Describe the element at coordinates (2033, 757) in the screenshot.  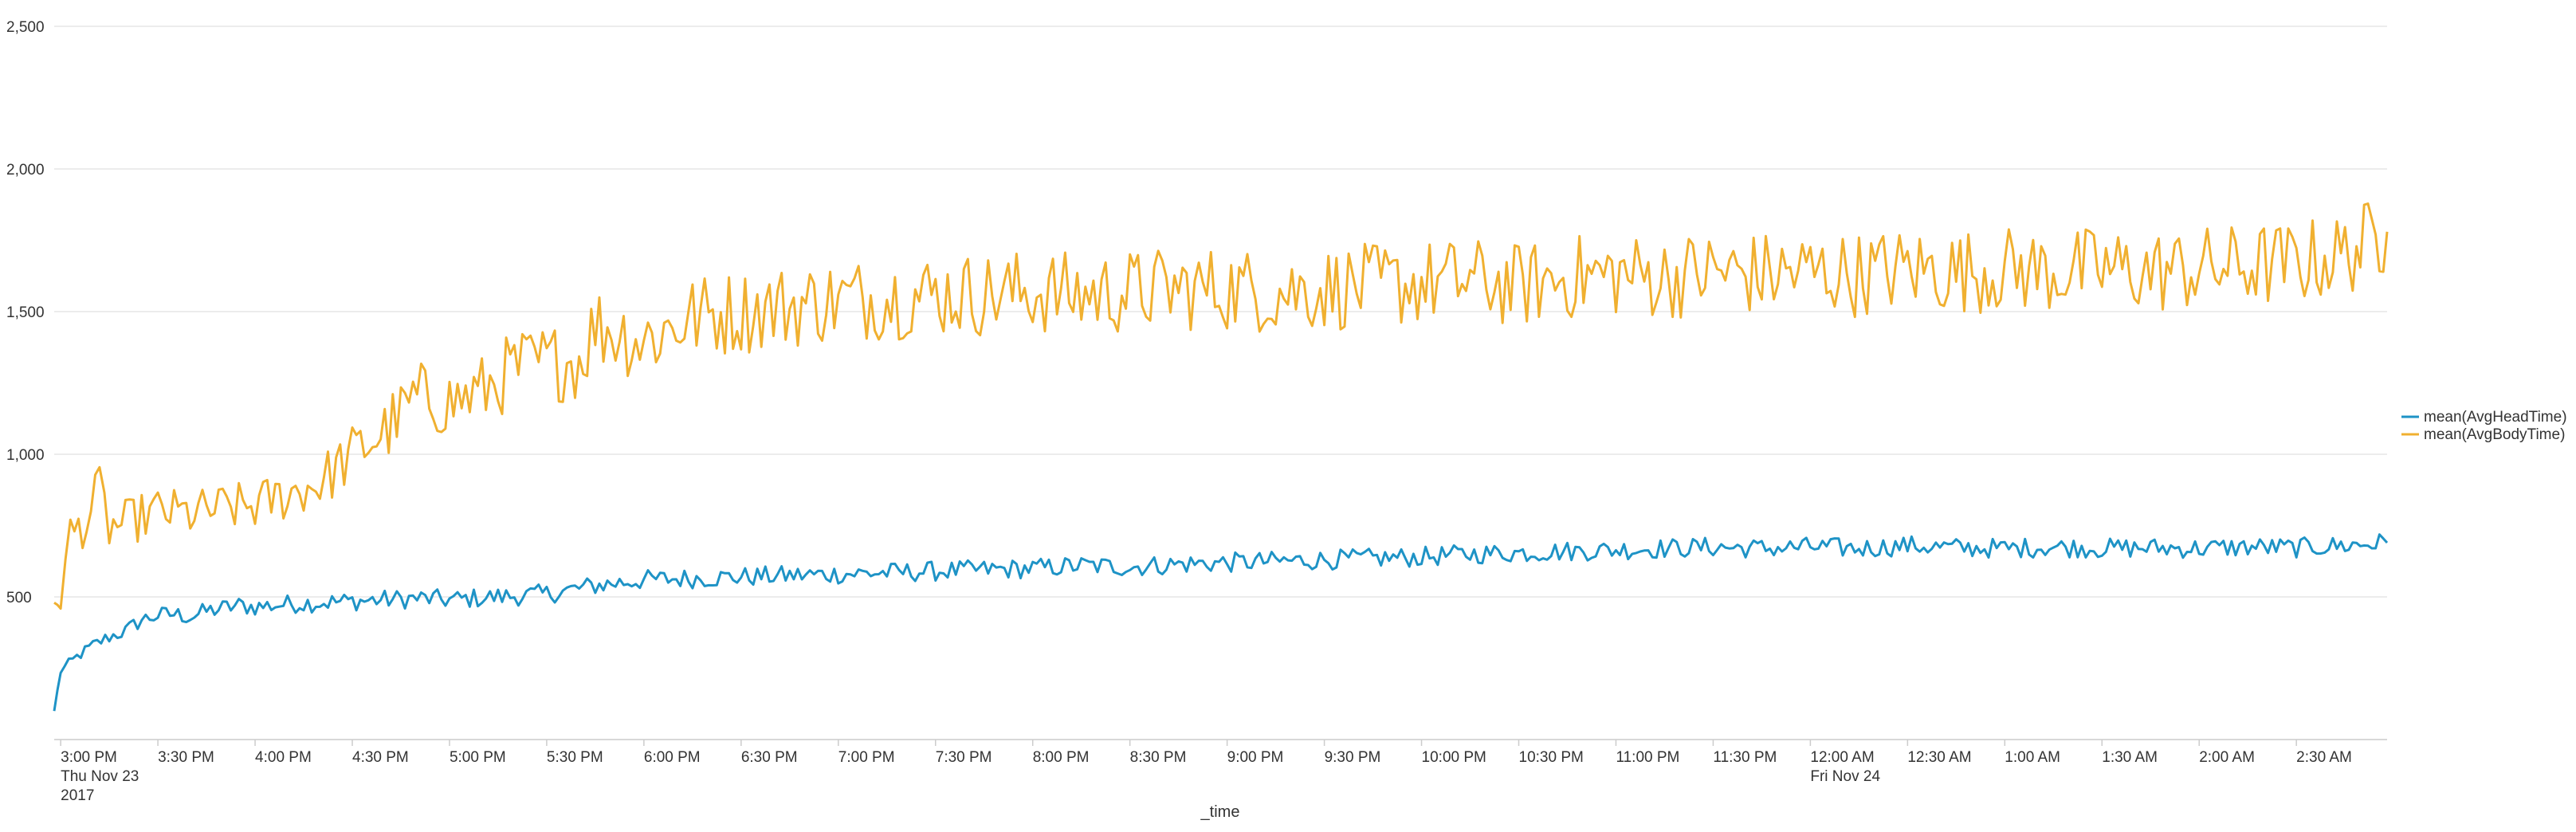
I see `x-tick-label: 1:00 AM` at that location.